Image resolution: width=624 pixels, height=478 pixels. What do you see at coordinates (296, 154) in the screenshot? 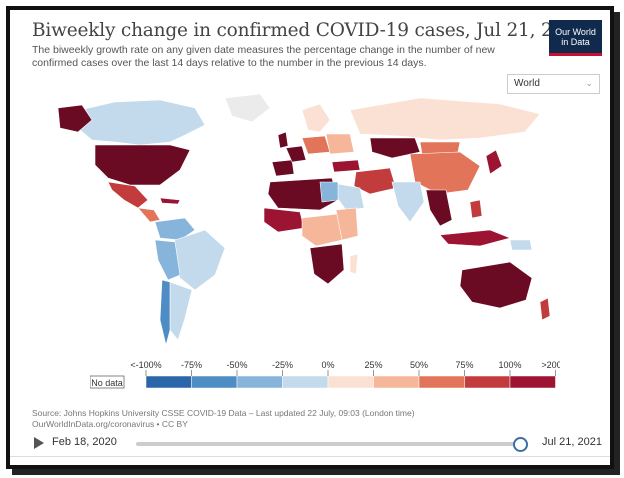
I see `country-france` at bounding box center [296, 154].